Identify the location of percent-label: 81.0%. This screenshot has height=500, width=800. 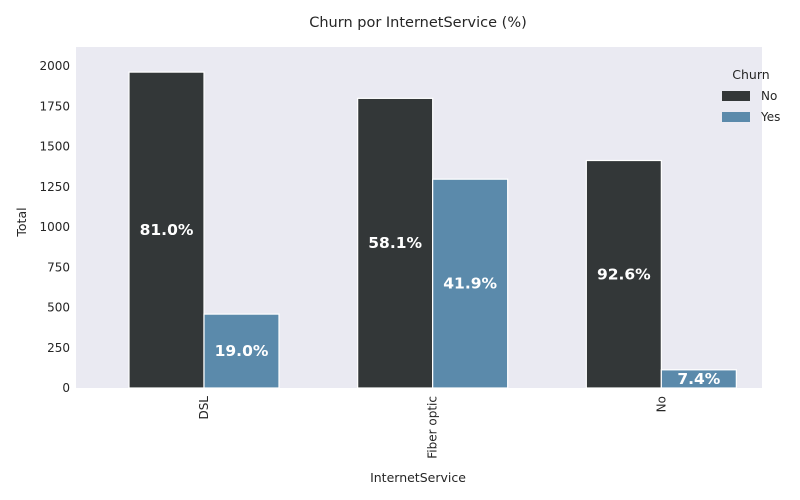
(167, 230).